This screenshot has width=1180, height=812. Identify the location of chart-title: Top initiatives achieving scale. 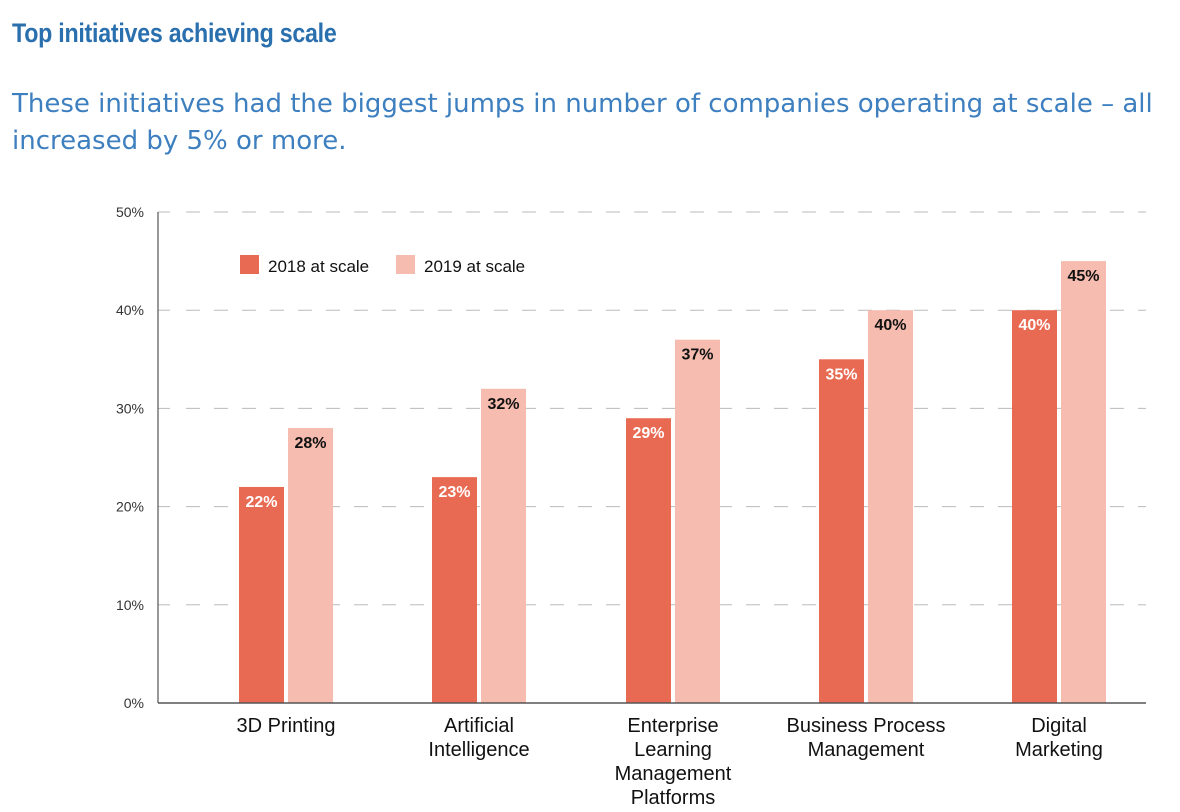
(174, 33).